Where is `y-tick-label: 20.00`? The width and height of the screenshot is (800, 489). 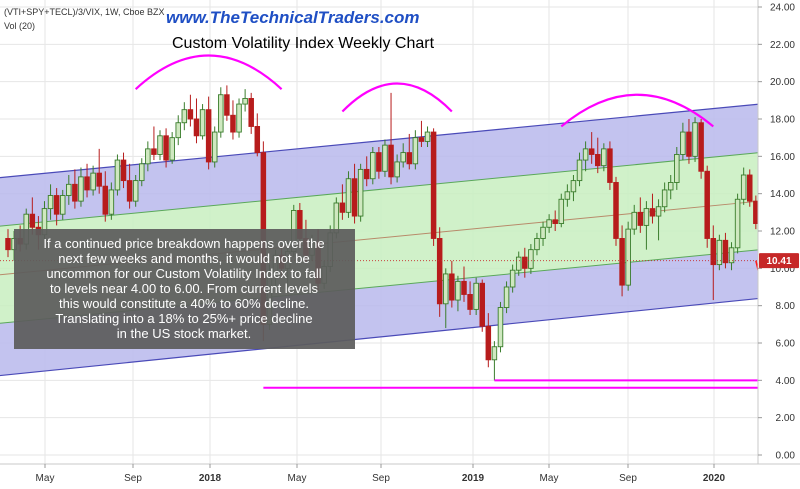
y-tick-label: 20.00 is located at coordinates (782, 82).